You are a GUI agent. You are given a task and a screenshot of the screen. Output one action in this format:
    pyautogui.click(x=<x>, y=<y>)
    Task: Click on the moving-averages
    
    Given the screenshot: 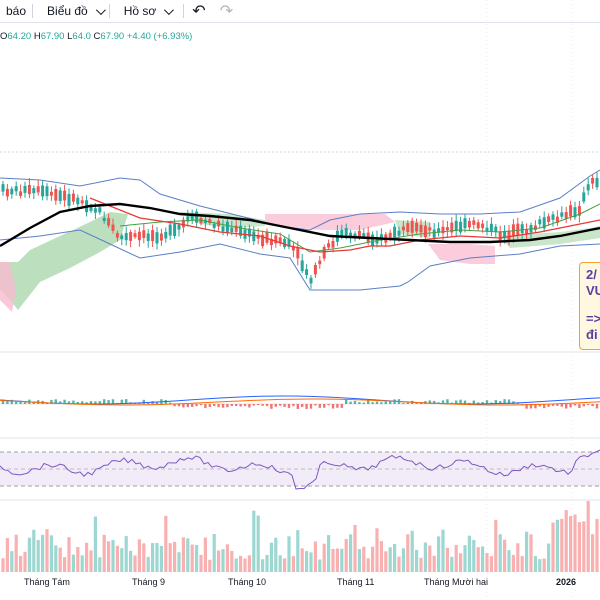 What is the action you would take?
    pyautogui.click(x=300, y=225)
    